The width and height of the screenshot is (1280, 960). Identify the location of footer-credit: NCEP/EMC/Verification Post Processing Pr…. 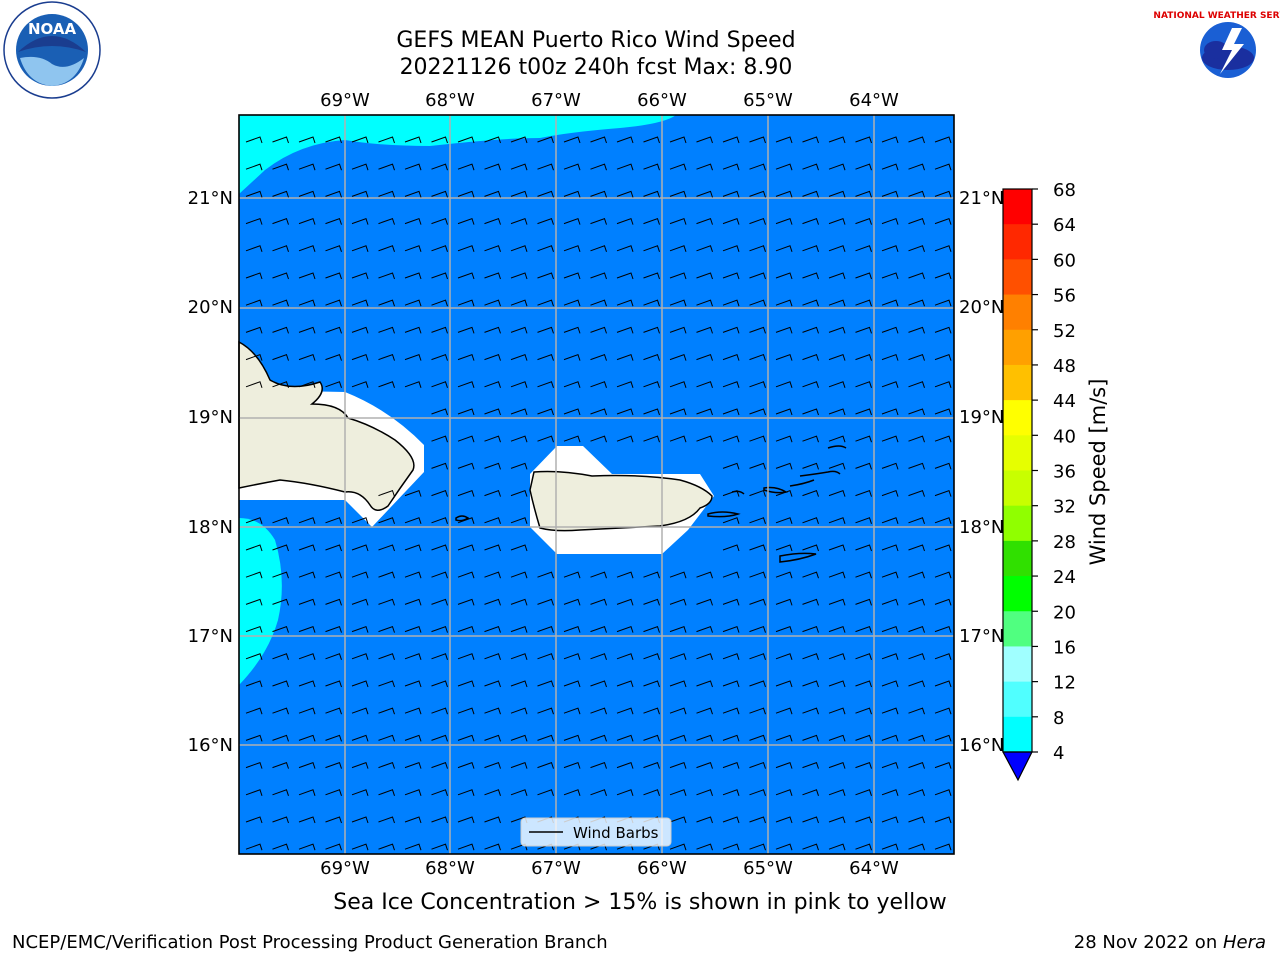
(310, 942).